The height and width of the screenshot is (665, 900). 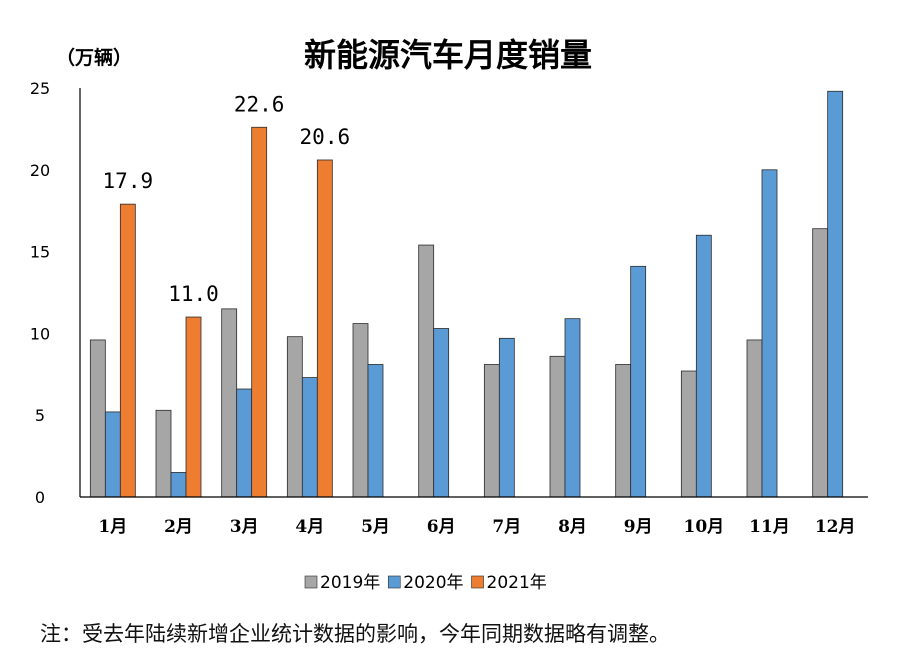 What do you see at coordinates (244, 527) in the screenshot?
I see `x-tick-label: 3月` at bounding box center [244, 527].